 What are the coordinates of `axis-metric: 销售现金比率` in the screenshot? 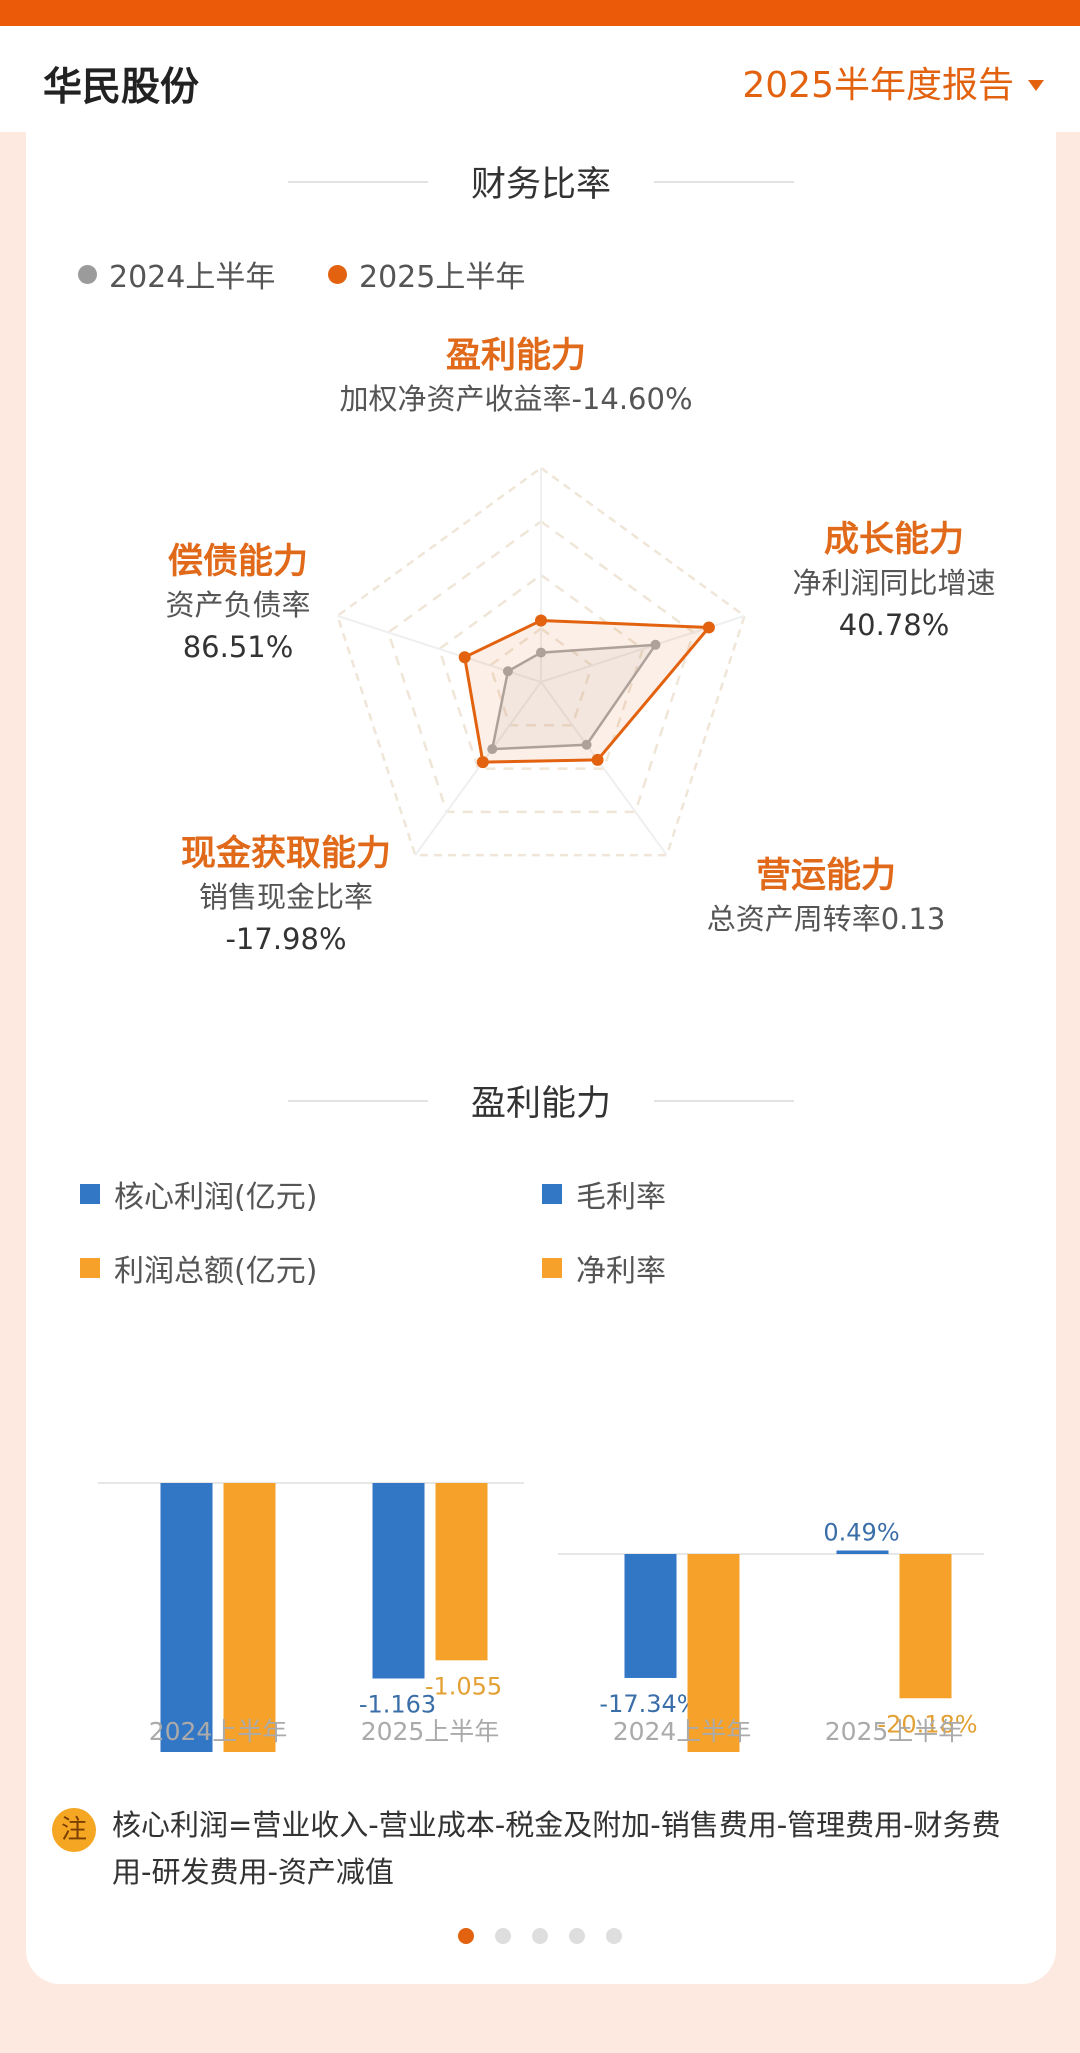 It's located at (285, 897).